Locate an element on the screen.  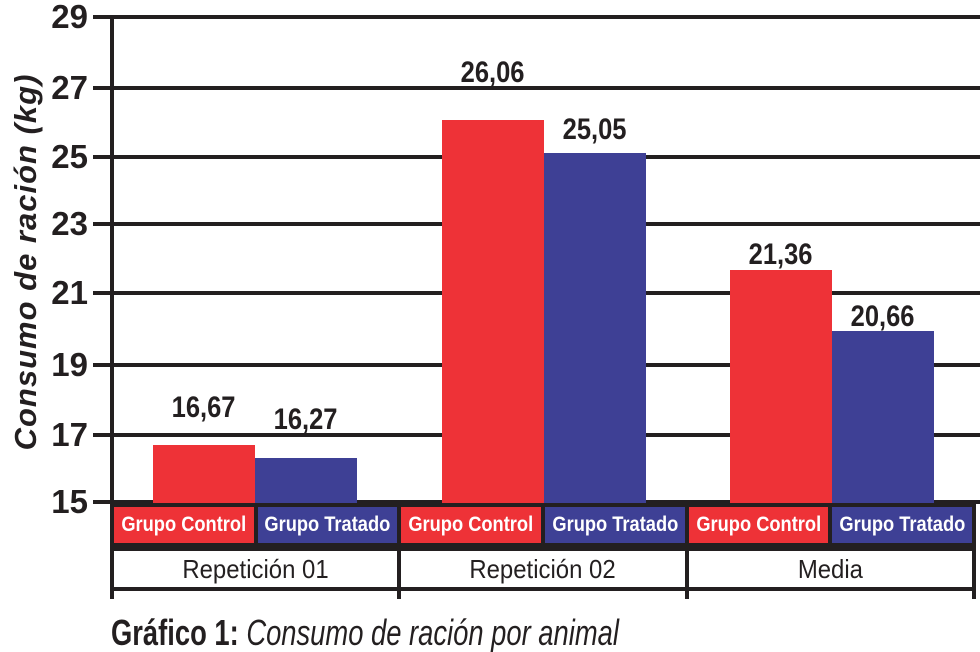
caption-text: Consumo de ración por animal is located at coordinates (432, 632).